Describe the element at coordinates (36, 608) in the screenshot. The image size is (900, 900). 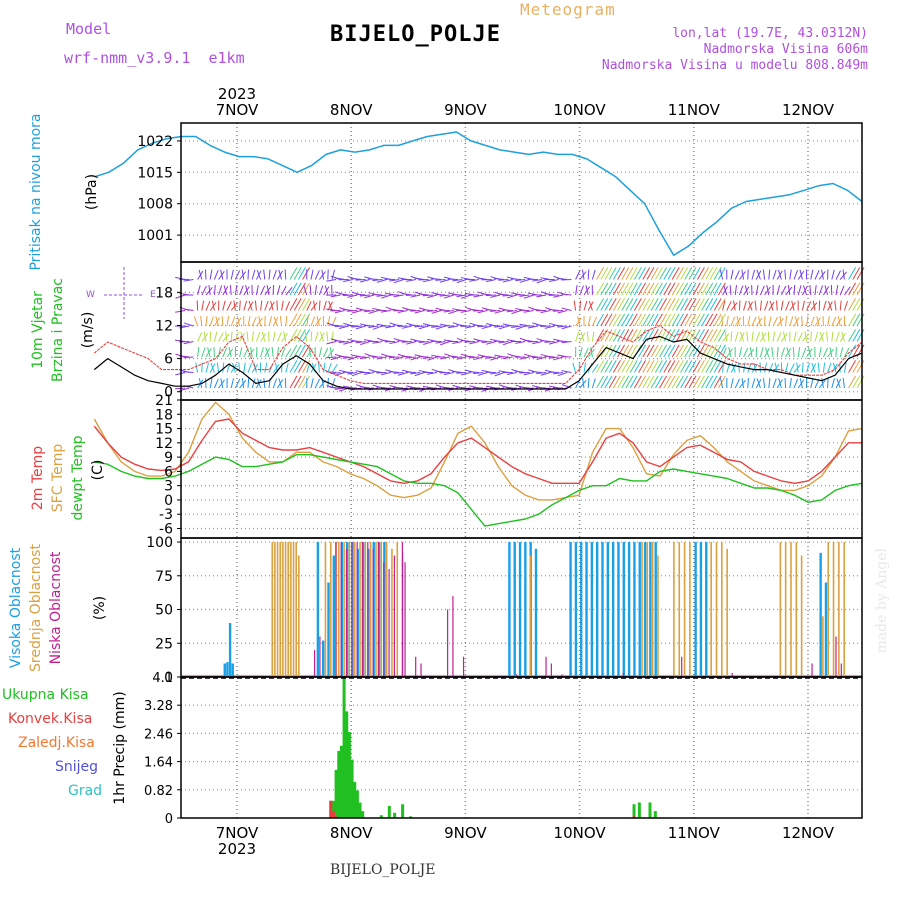
I see `mid-cloud-ylabel: Srednja Oblacnost` at that location.